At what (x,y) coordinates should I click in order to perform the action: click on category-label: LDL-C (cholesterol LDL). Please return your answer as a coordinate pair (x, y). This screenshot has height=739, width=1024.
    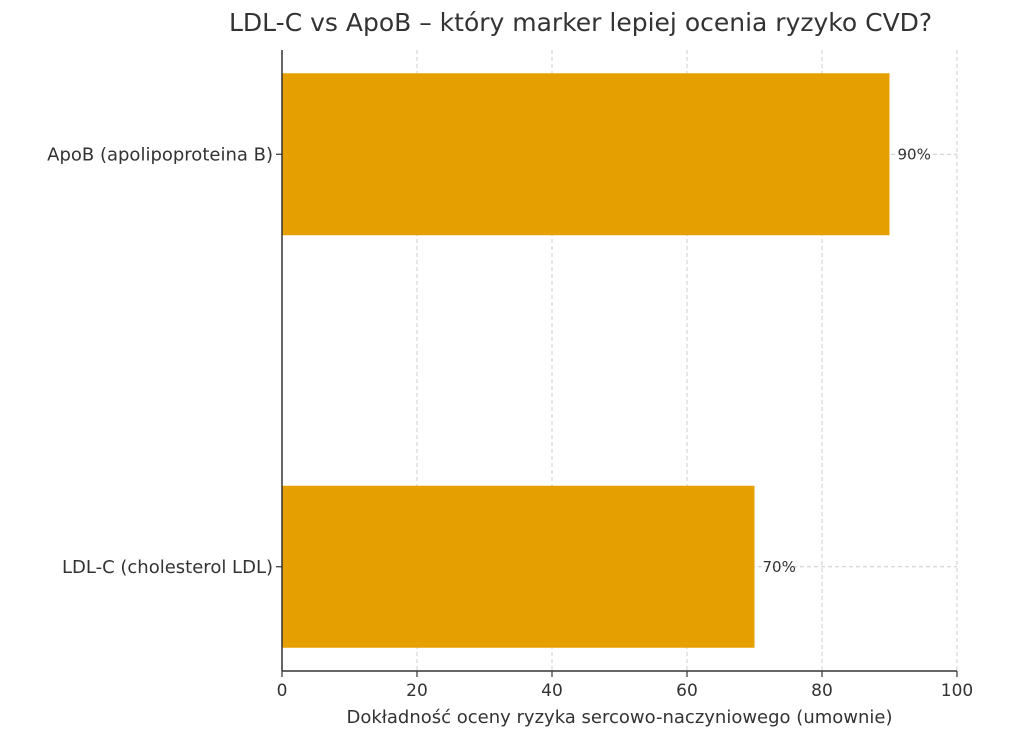
    Looking at the image, I should click on (167, 567).